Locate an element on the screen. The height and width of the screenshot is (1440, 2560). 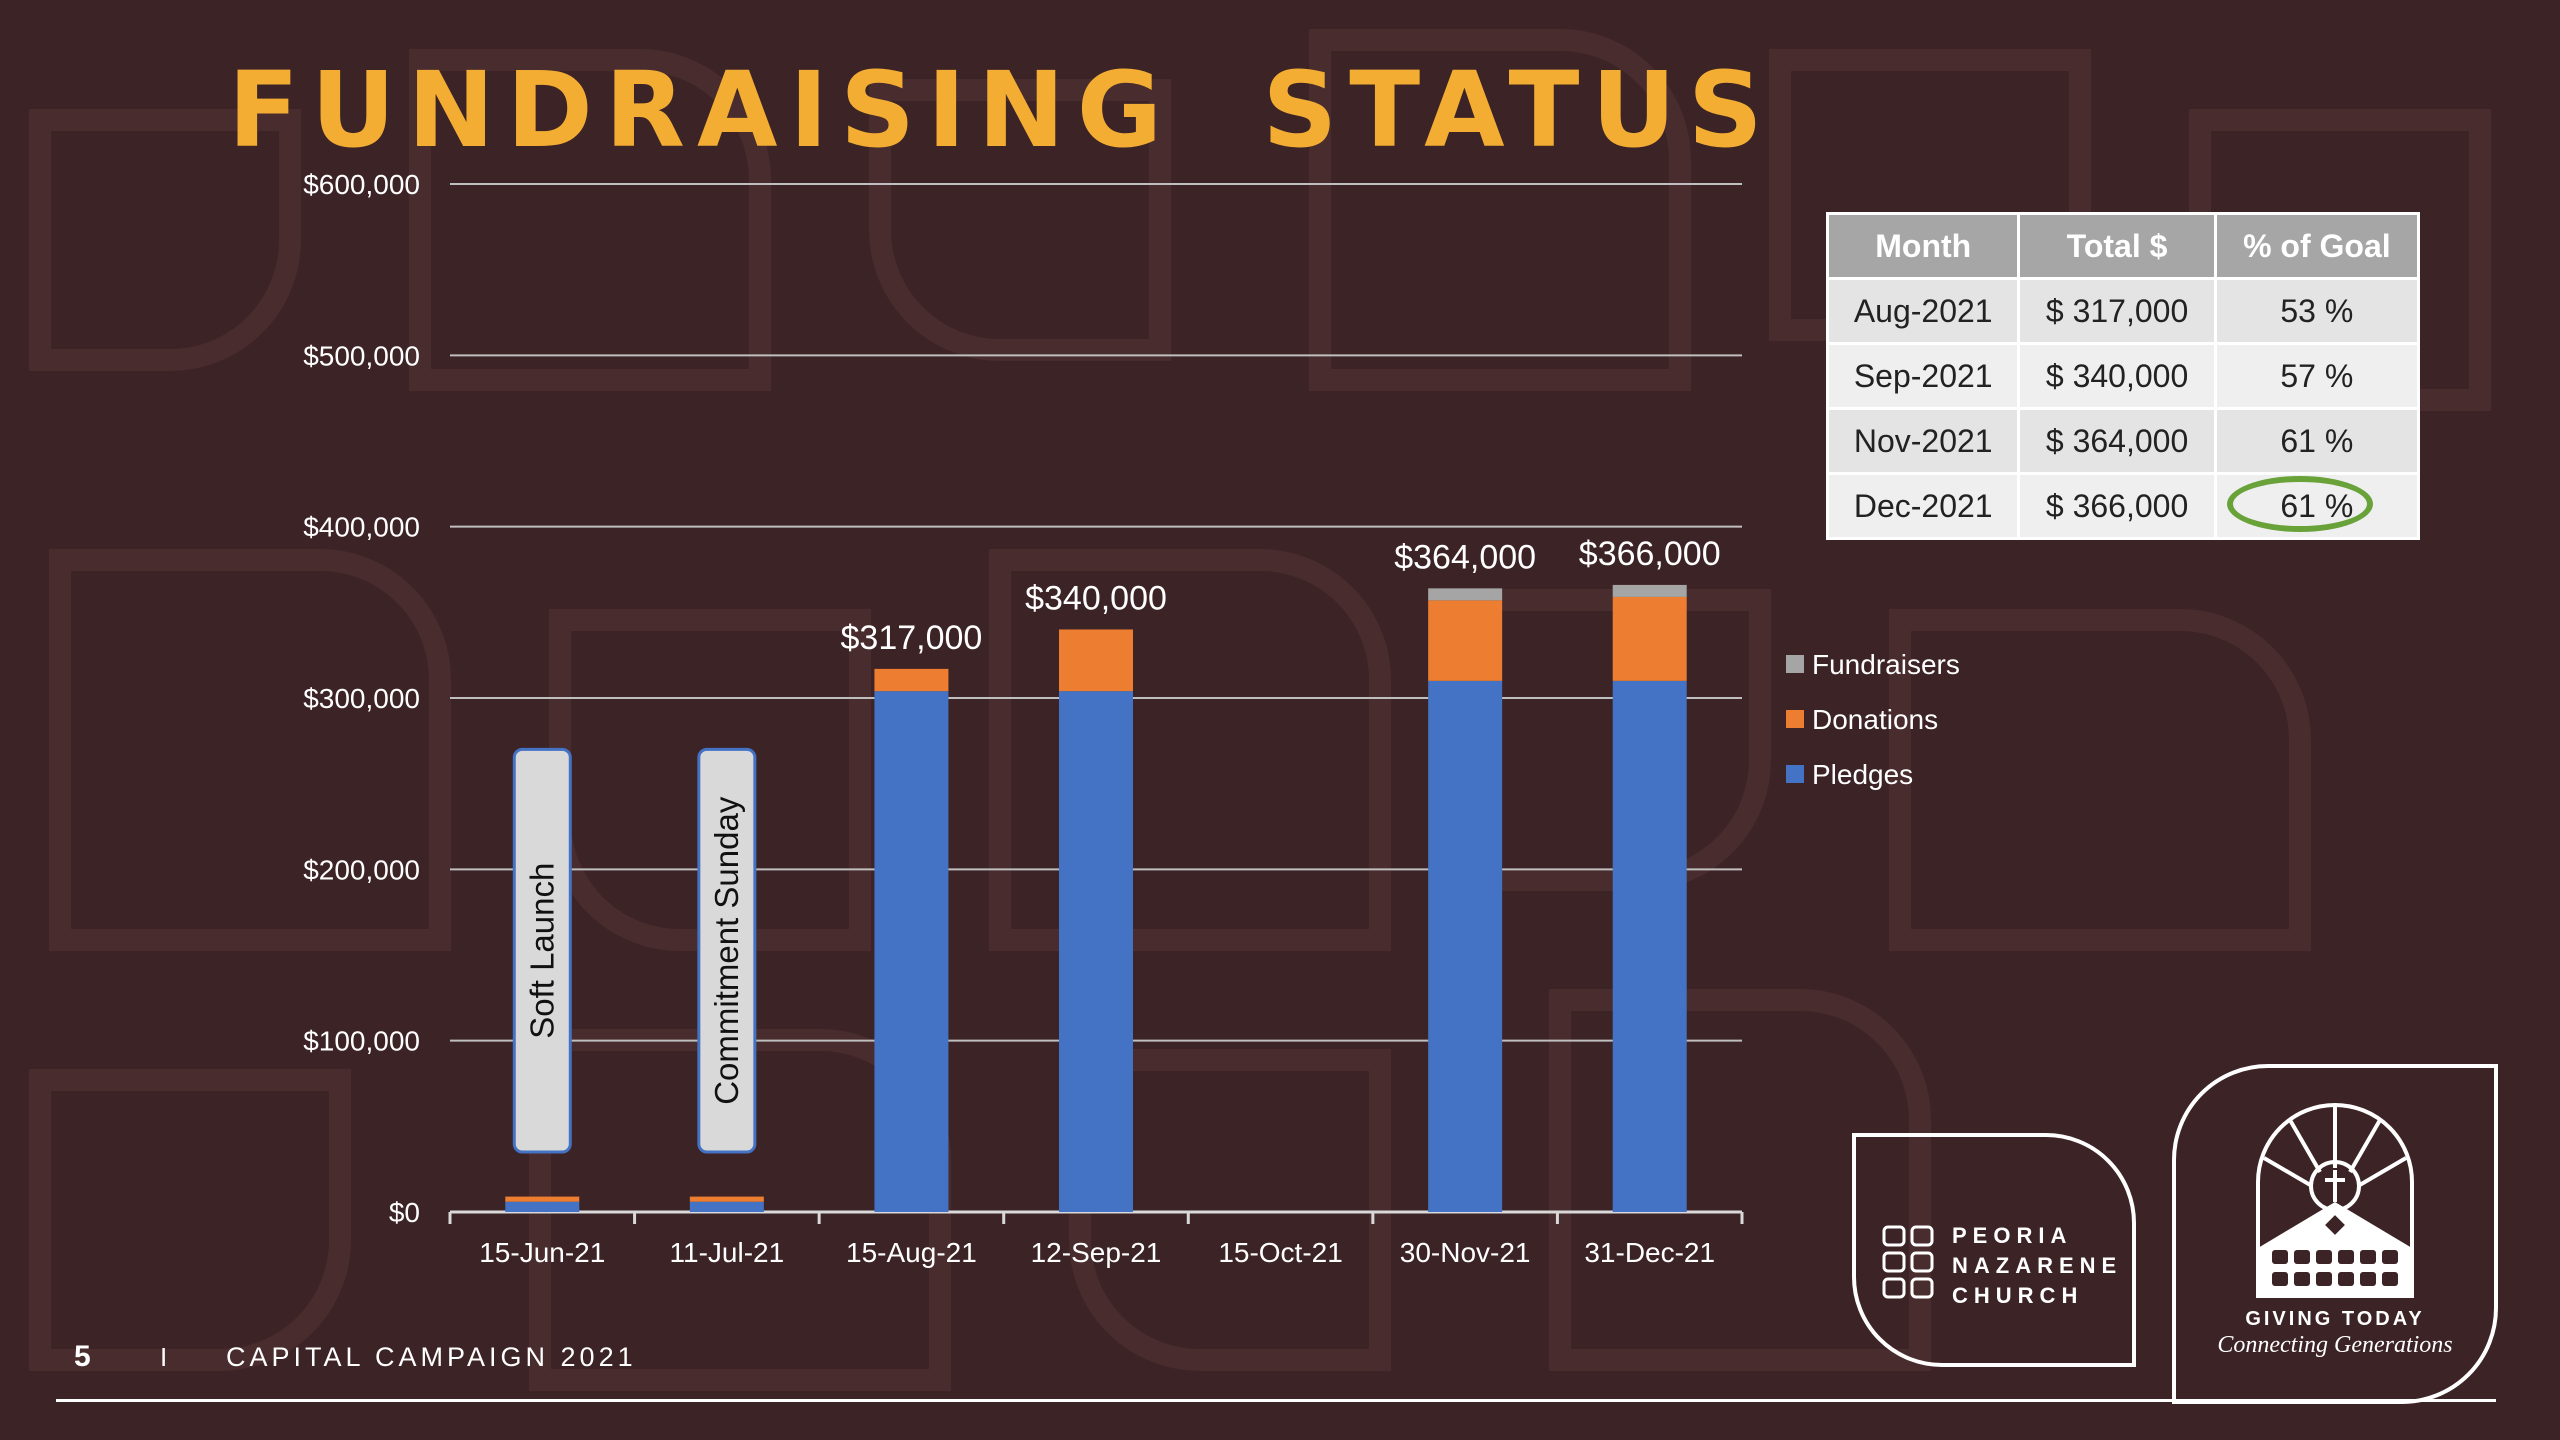
goal-table-cell: $ 366,000 is located at coordinates (2117, 506).